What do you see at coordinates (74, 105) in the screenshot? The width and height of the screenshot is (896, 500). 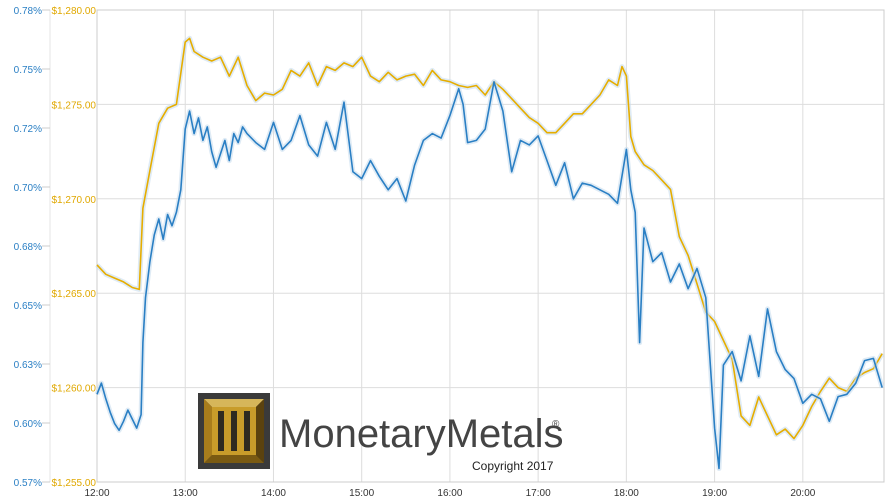 I see `price-tick-label: $1,275.00` at bounding box center [74, 105].